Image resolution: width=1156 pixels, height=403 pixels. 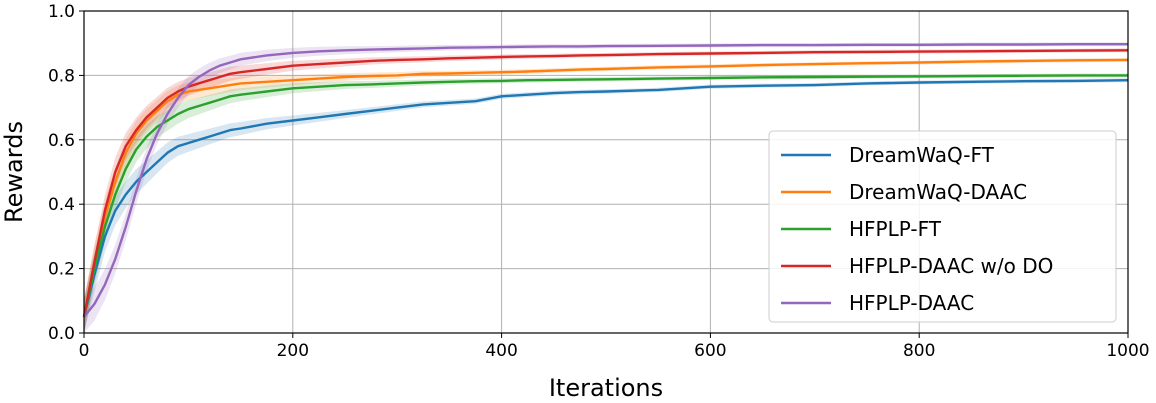 I want to click on x-tick-label: 600, so click(x=710, y=351).